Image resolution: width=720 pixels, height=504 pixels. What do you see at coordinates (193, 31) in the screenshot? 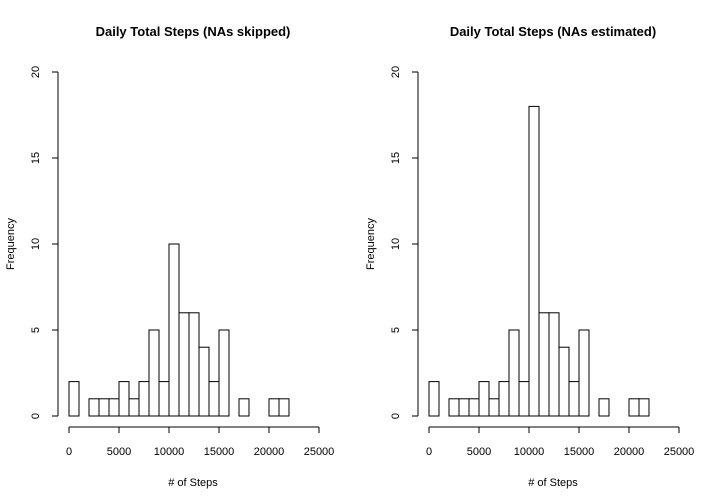
I see `chart-title: Daily Total Steps (NAs skipped)` at bounding box center [193, 31].